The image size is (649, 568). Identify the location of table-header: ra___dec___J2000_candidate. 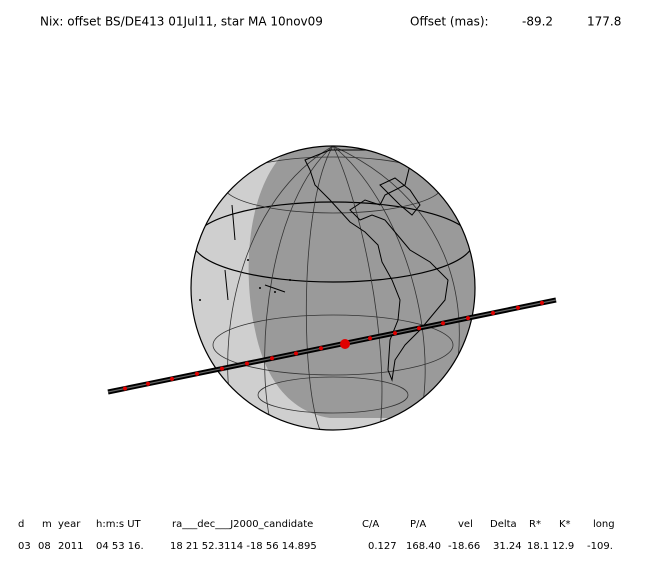
(242, 524).